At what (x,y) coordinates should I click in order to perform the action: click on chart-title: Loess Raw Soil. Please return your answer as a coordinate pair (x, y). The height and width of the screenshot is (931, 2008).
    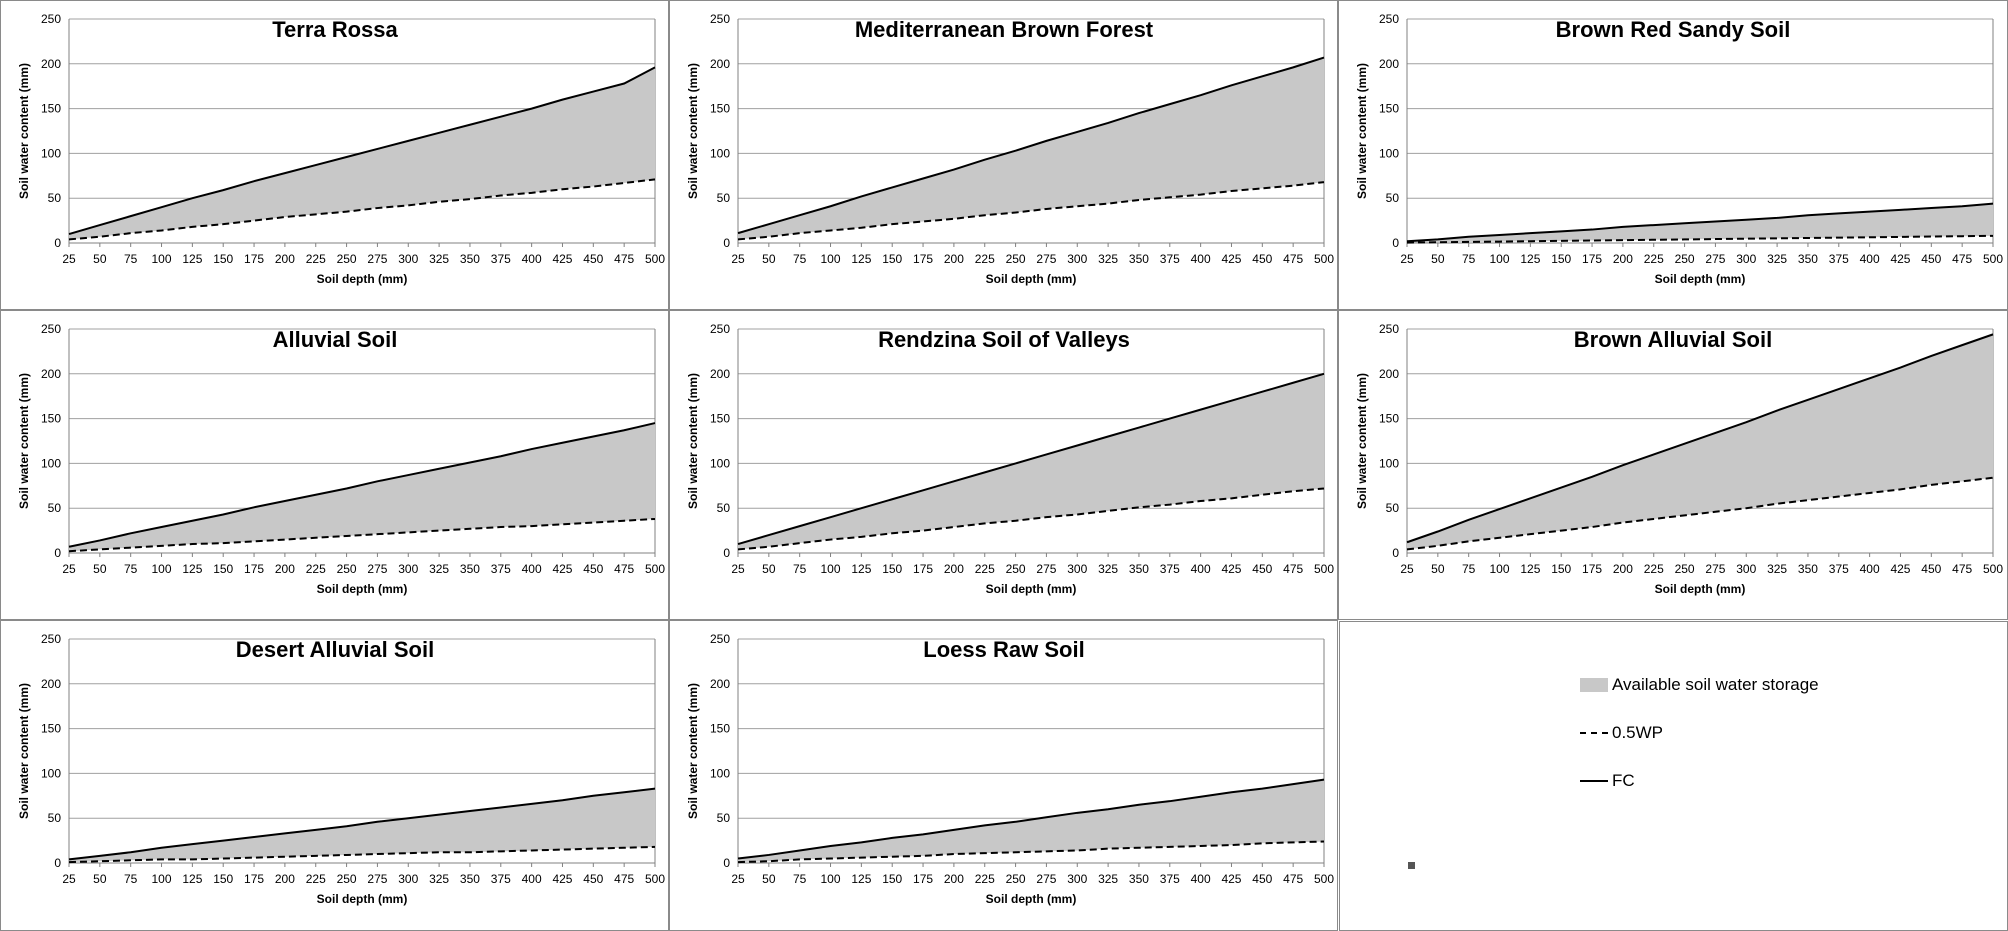
    Looking at the image, I should click on (1003, 649).